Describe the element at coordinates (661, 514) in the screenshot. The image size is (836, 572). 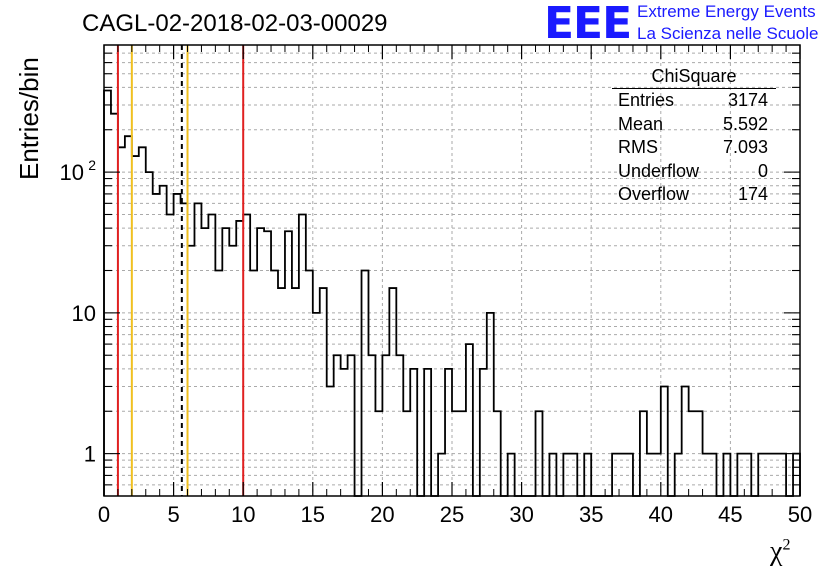
I see `x-tick-label: 40` at that location.